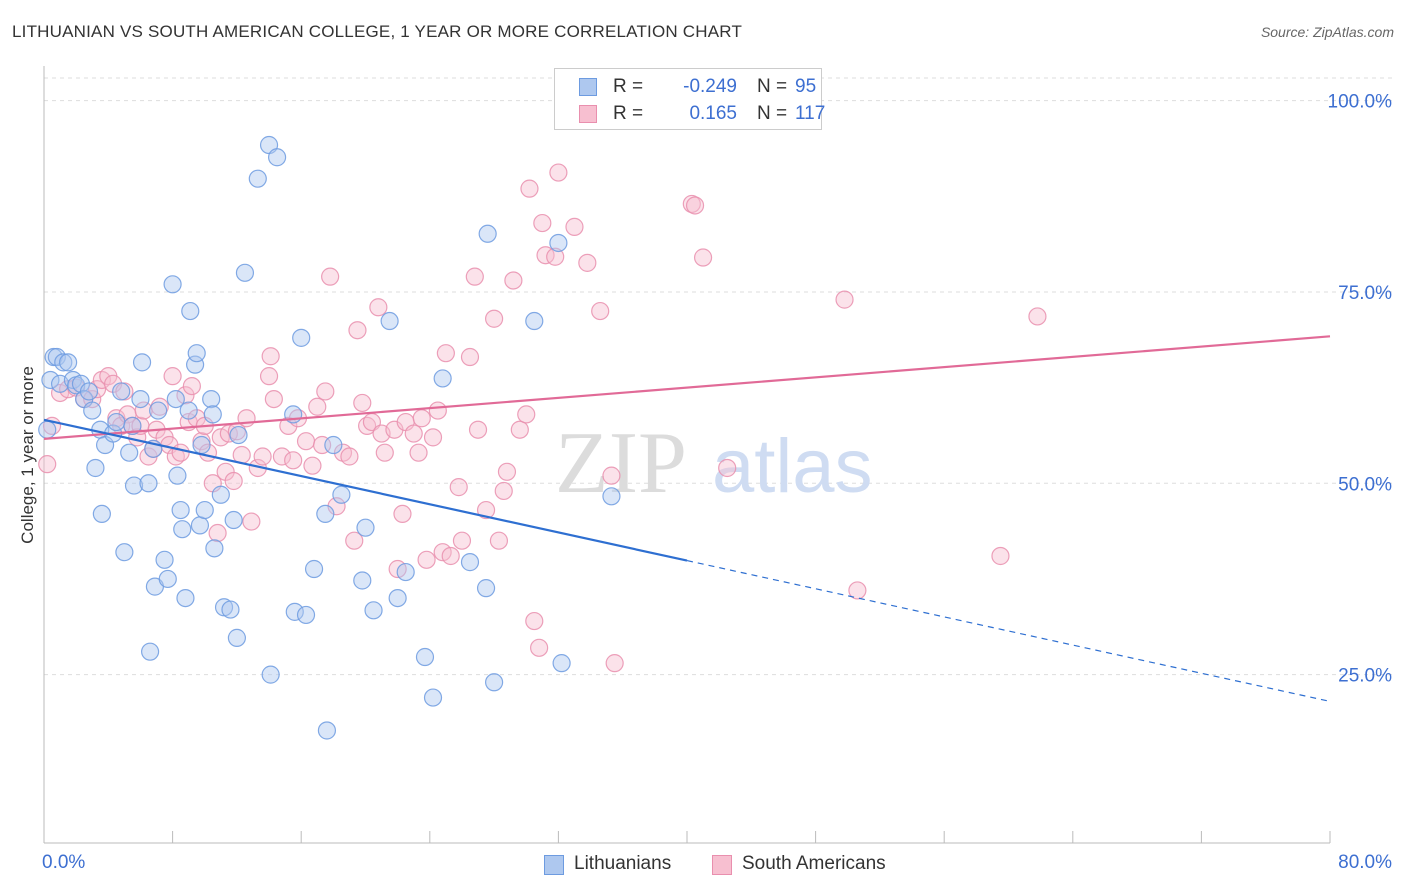  Describe the element at coordinates (628, 113) in the screenshot. I see `r-label: R =` at that location.